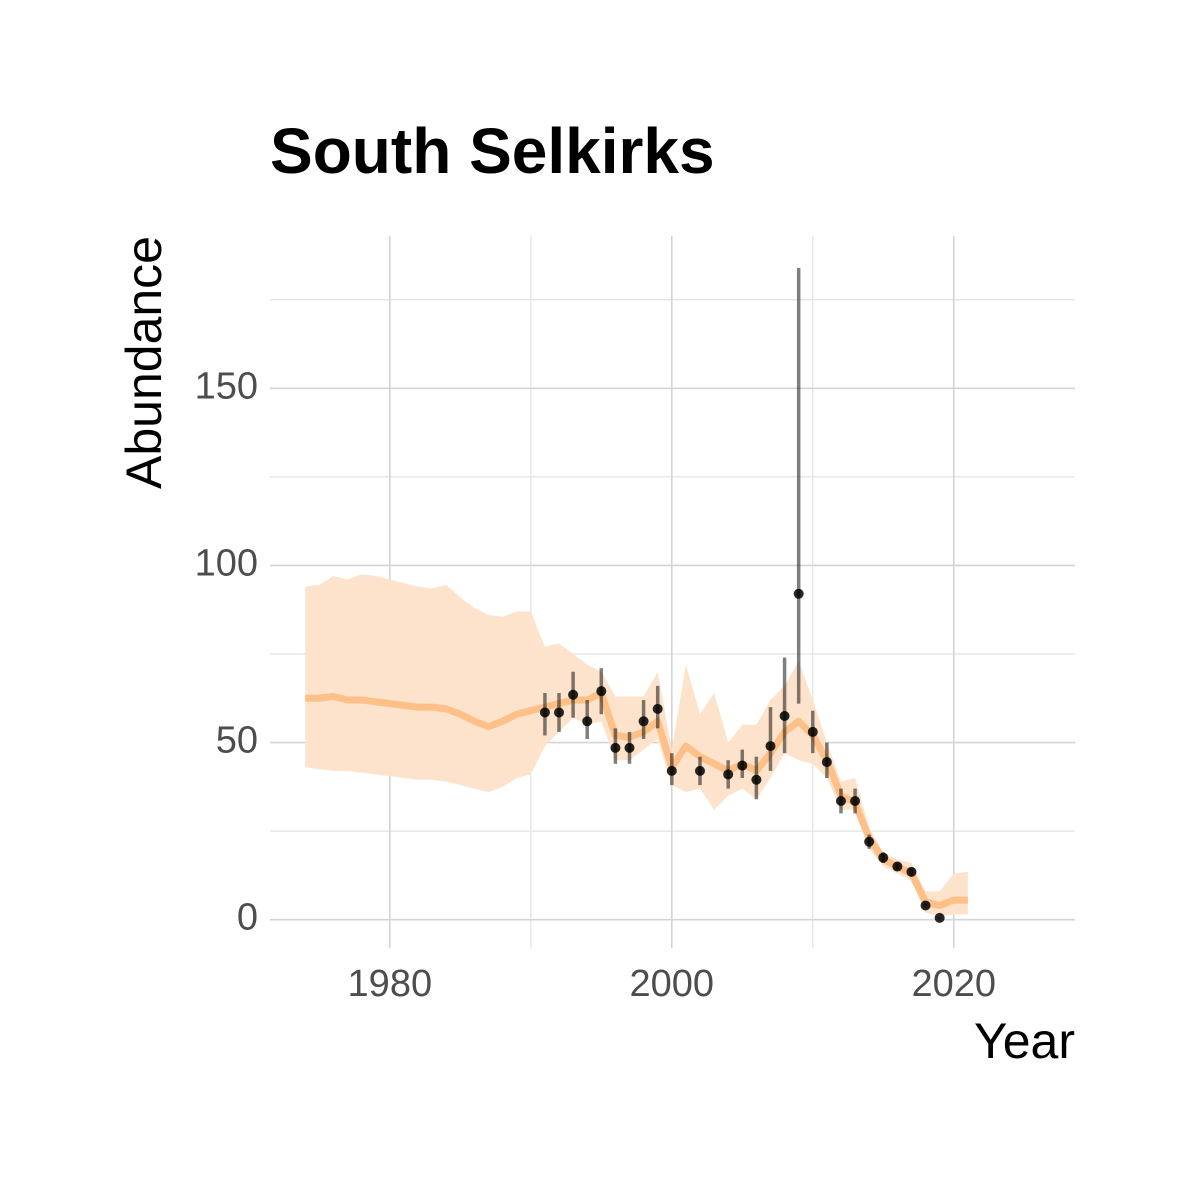  Describe the element at coordinates (144, 362) in the screenshot. I see `y-axis-label: Abundance` at that location.